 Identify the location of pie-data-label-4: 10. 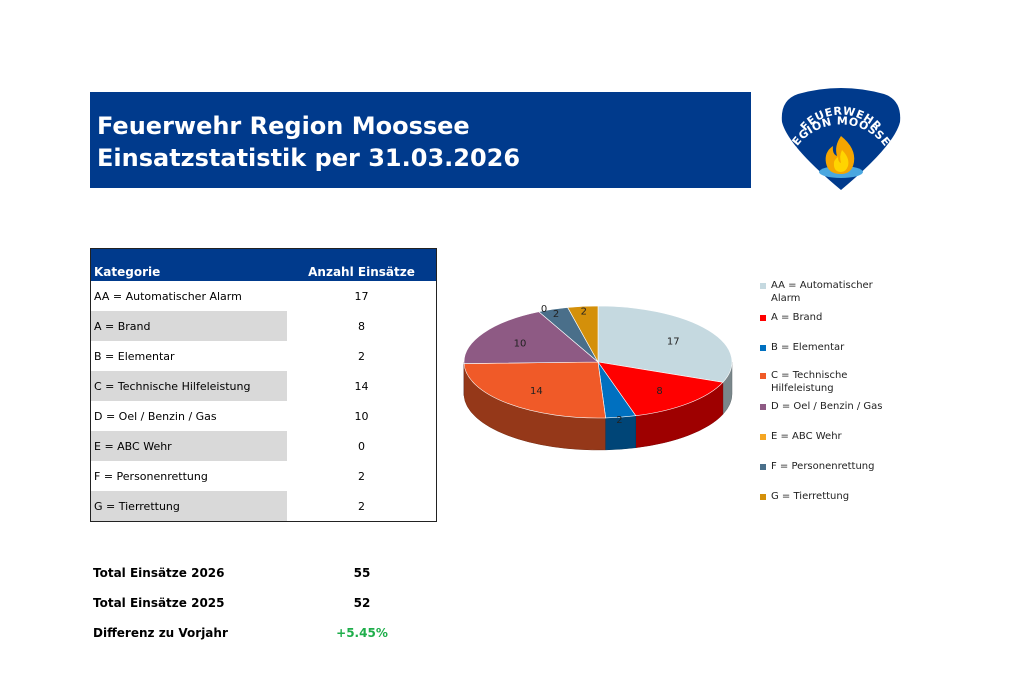
(520, 343).